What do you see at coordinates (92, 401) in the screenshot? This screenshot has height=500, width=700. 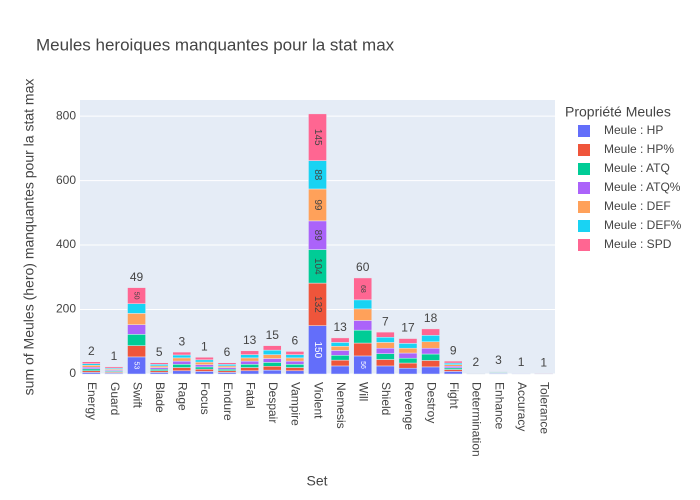 I see `x-tick-label: Energy` at bounding box center [92, 401].